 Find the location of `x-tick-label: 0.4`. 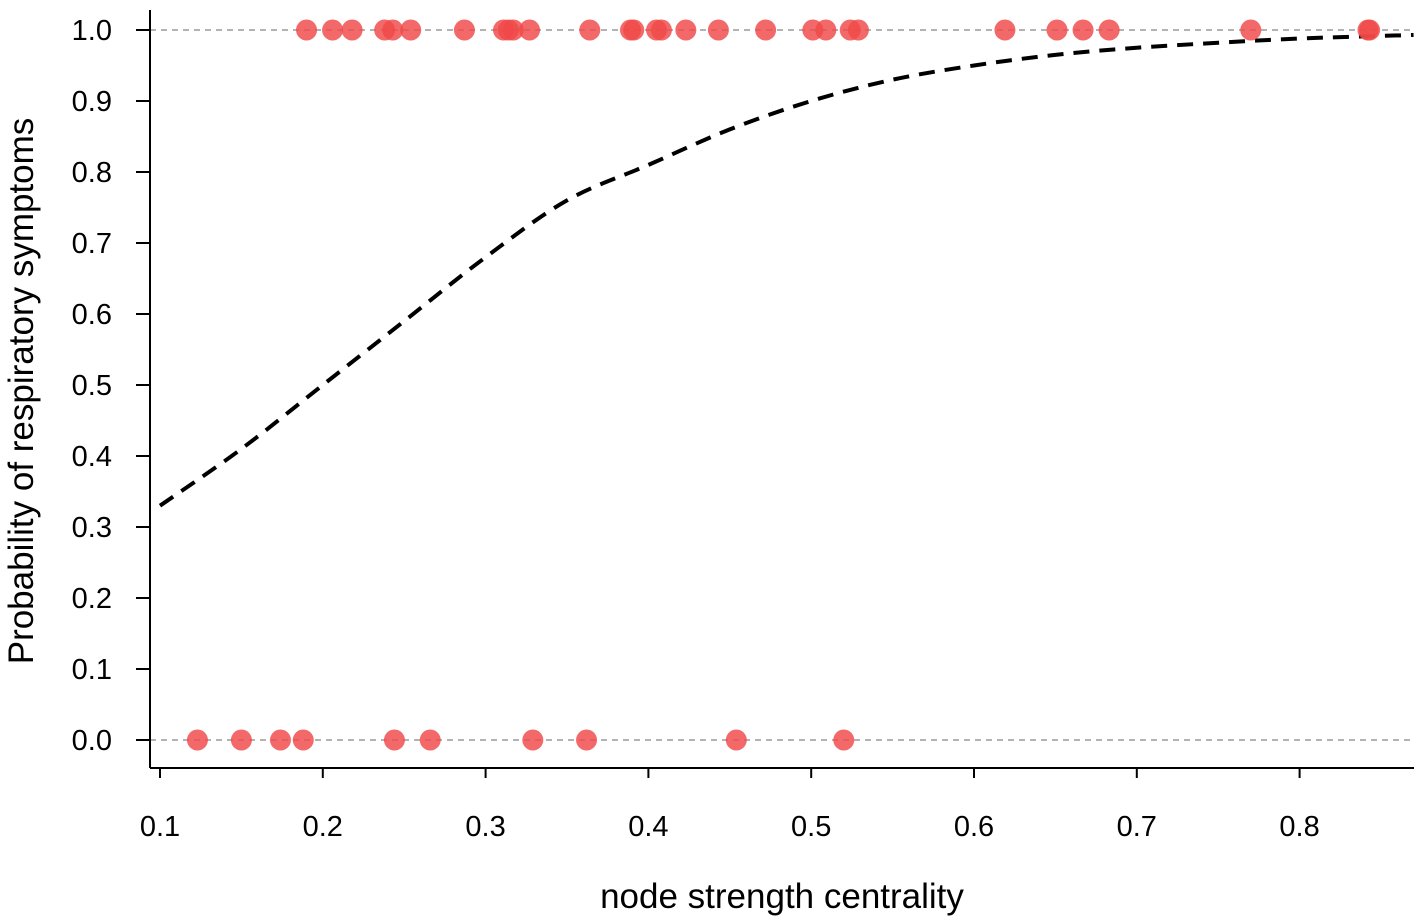

x-tick-label: 0.4 is located at coordinates (648, 827).